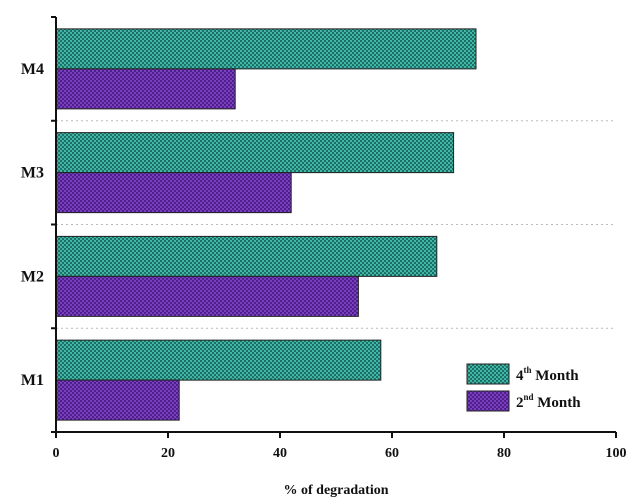  Describe the element at coordinates (32, 276) in the screenshot. I see `category-label-m2: M2` at that location.